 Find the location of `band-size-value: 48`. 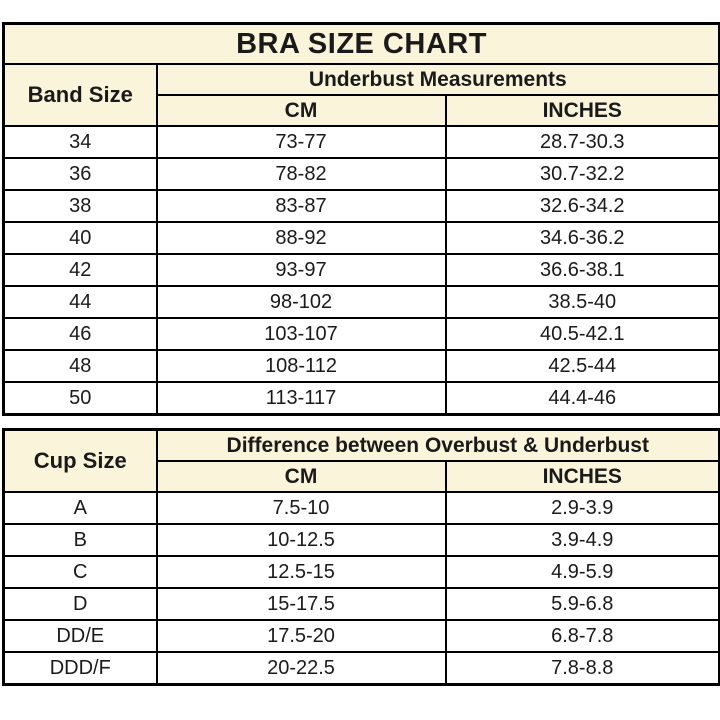

band-size-value: 48 is located at coordinates (80, 366).